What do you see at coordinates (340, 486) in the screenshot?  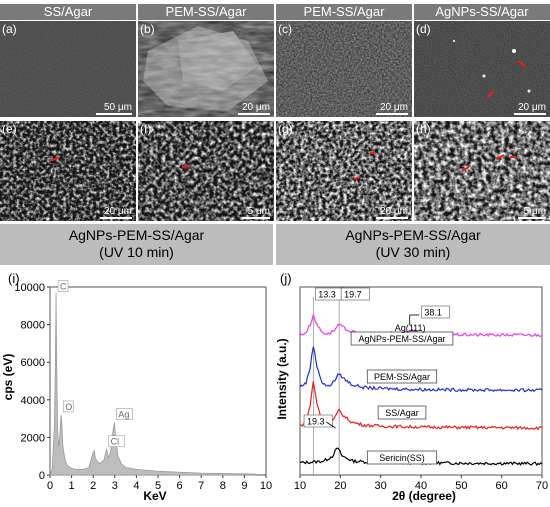 I see `chart-j-xtick-label: 20` at bounding box center [340, 486].